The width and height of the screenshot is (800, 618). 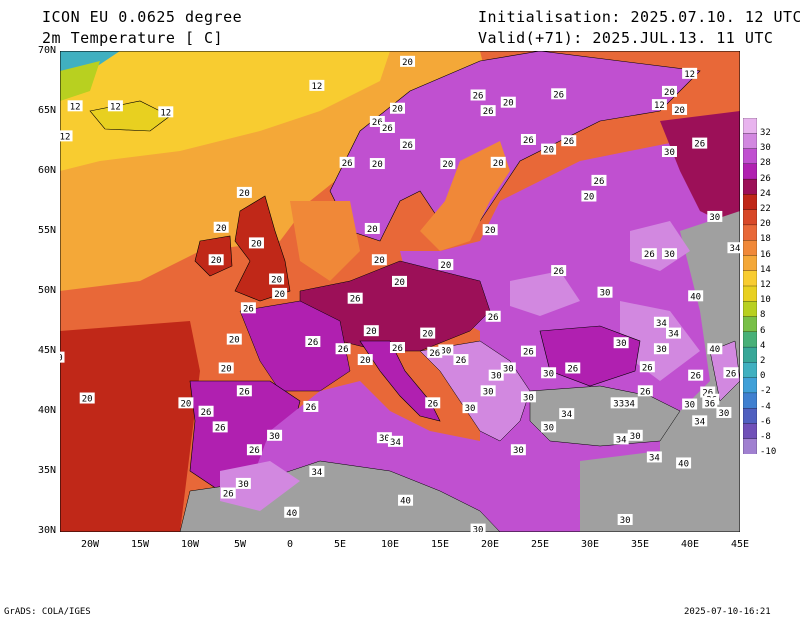 What do you see at coordinates (765, 269) in the screenshot?
I see `colorbar-label: 14` at bounding box center [765, 269].